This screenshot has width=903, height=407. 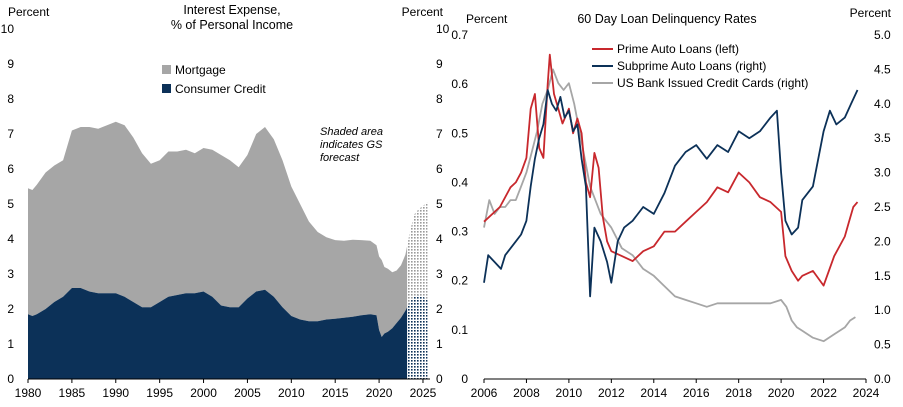 I want to click on right-y-tick-label: 9, so click(x=439, y=64).